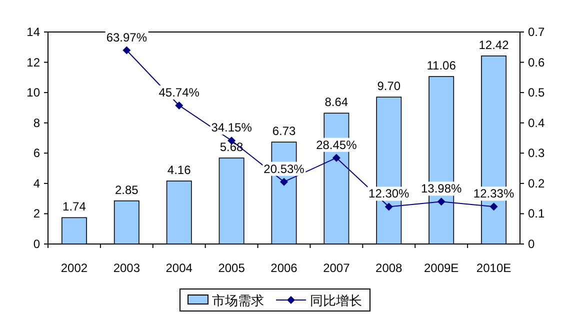 Image resolution: width=575 pixels, height=327 pixels. I want to click on x-tick-label: 2005, so click(232, 268).